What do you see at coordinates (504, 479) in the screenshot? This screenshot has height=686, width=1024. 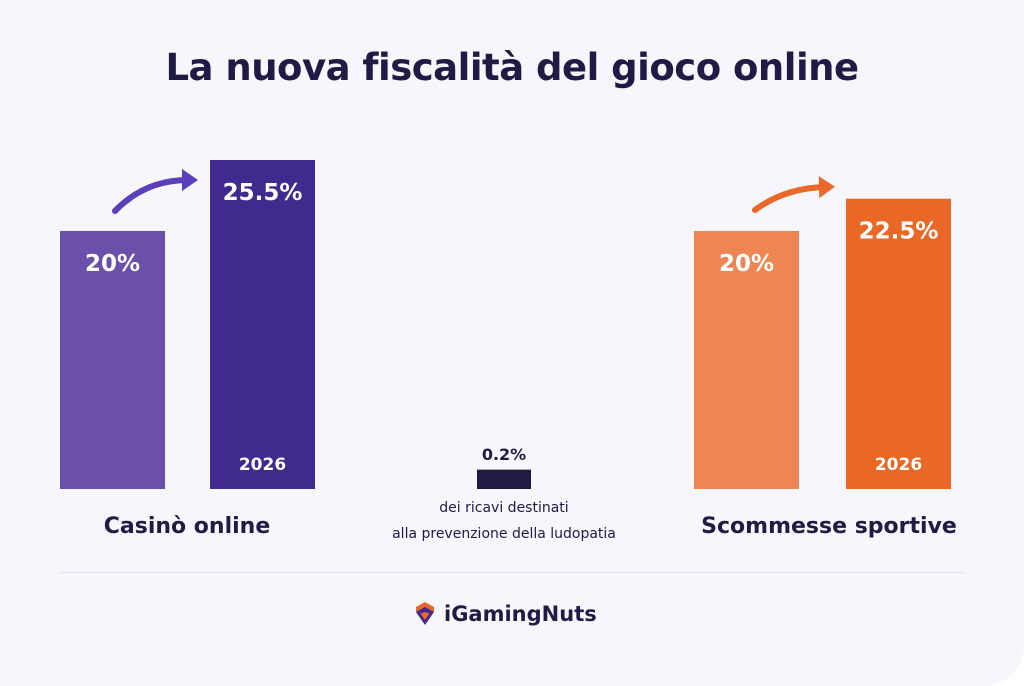 I see `bar-prevention` at bounding box center [504, 479].